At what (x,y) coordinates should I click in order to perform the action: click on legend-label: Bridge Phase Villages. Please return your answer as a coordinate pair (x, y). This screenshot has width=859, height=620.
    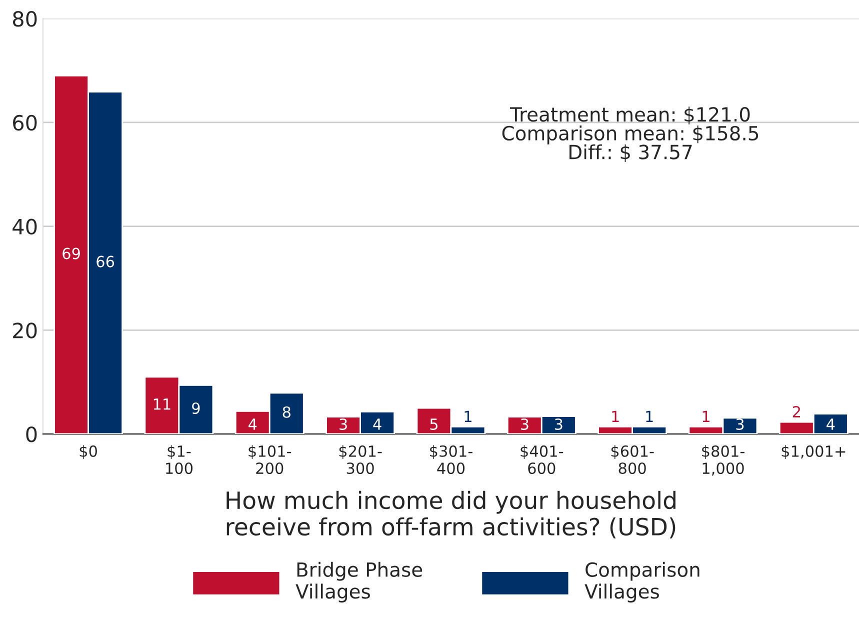
    Looking at the image, I should click on (359, 582).